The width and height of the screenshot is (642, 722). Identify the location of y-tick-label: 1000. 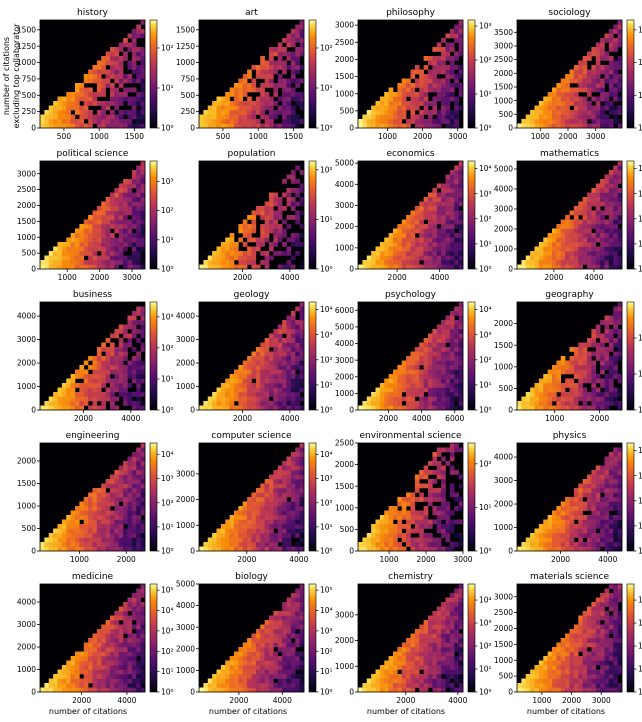
(185, 386).